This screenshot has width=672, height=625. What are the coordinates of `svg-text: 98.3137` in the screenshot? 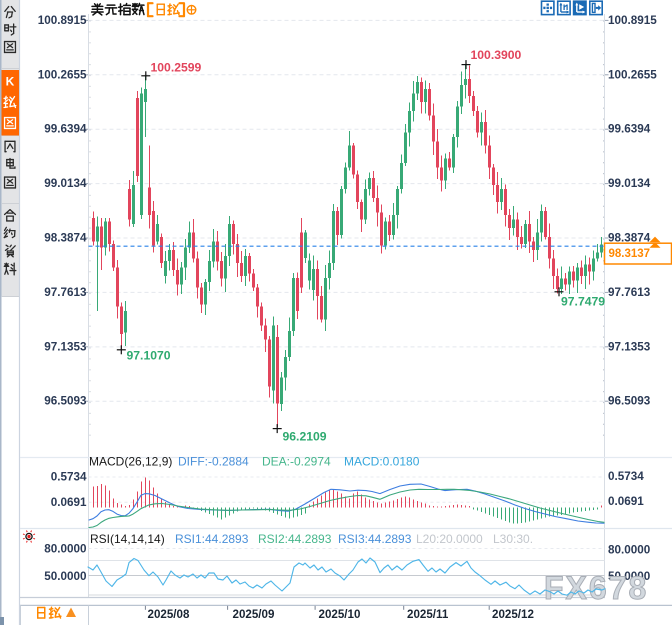 It's located at (630, 254).